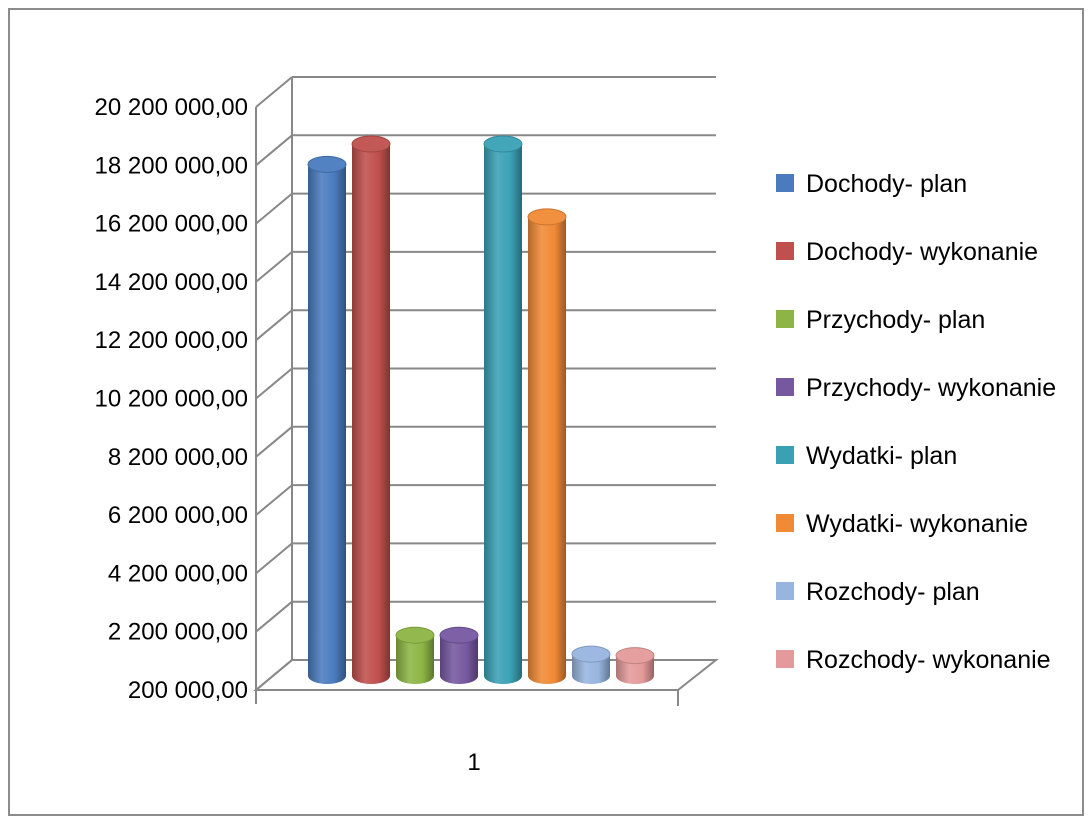 The height and width of the screenshot is (824, 1092). I want to click on y-tick-label: 6 200 000,00, so click(178, 515).